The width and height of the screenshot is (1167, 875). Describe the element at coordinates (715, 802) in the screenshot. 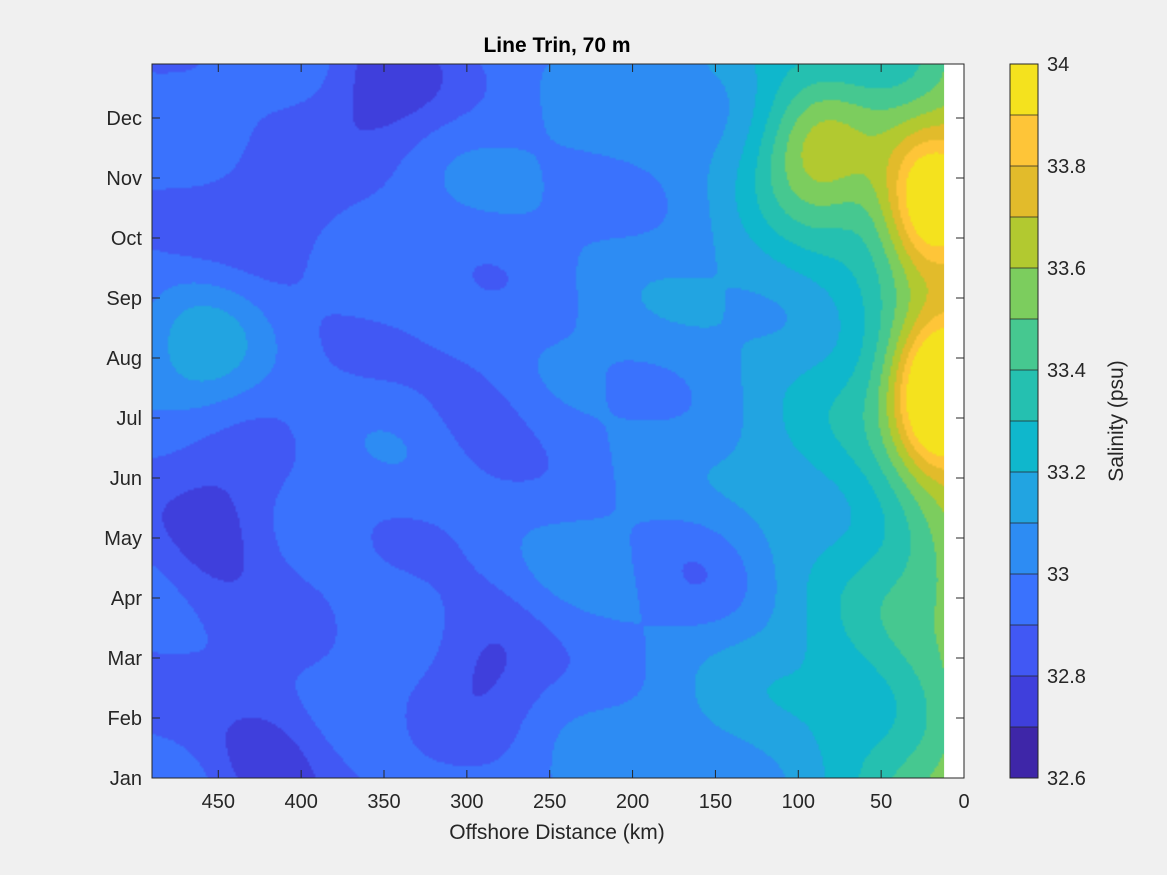

I see `x-tick-label: 150` at that location.